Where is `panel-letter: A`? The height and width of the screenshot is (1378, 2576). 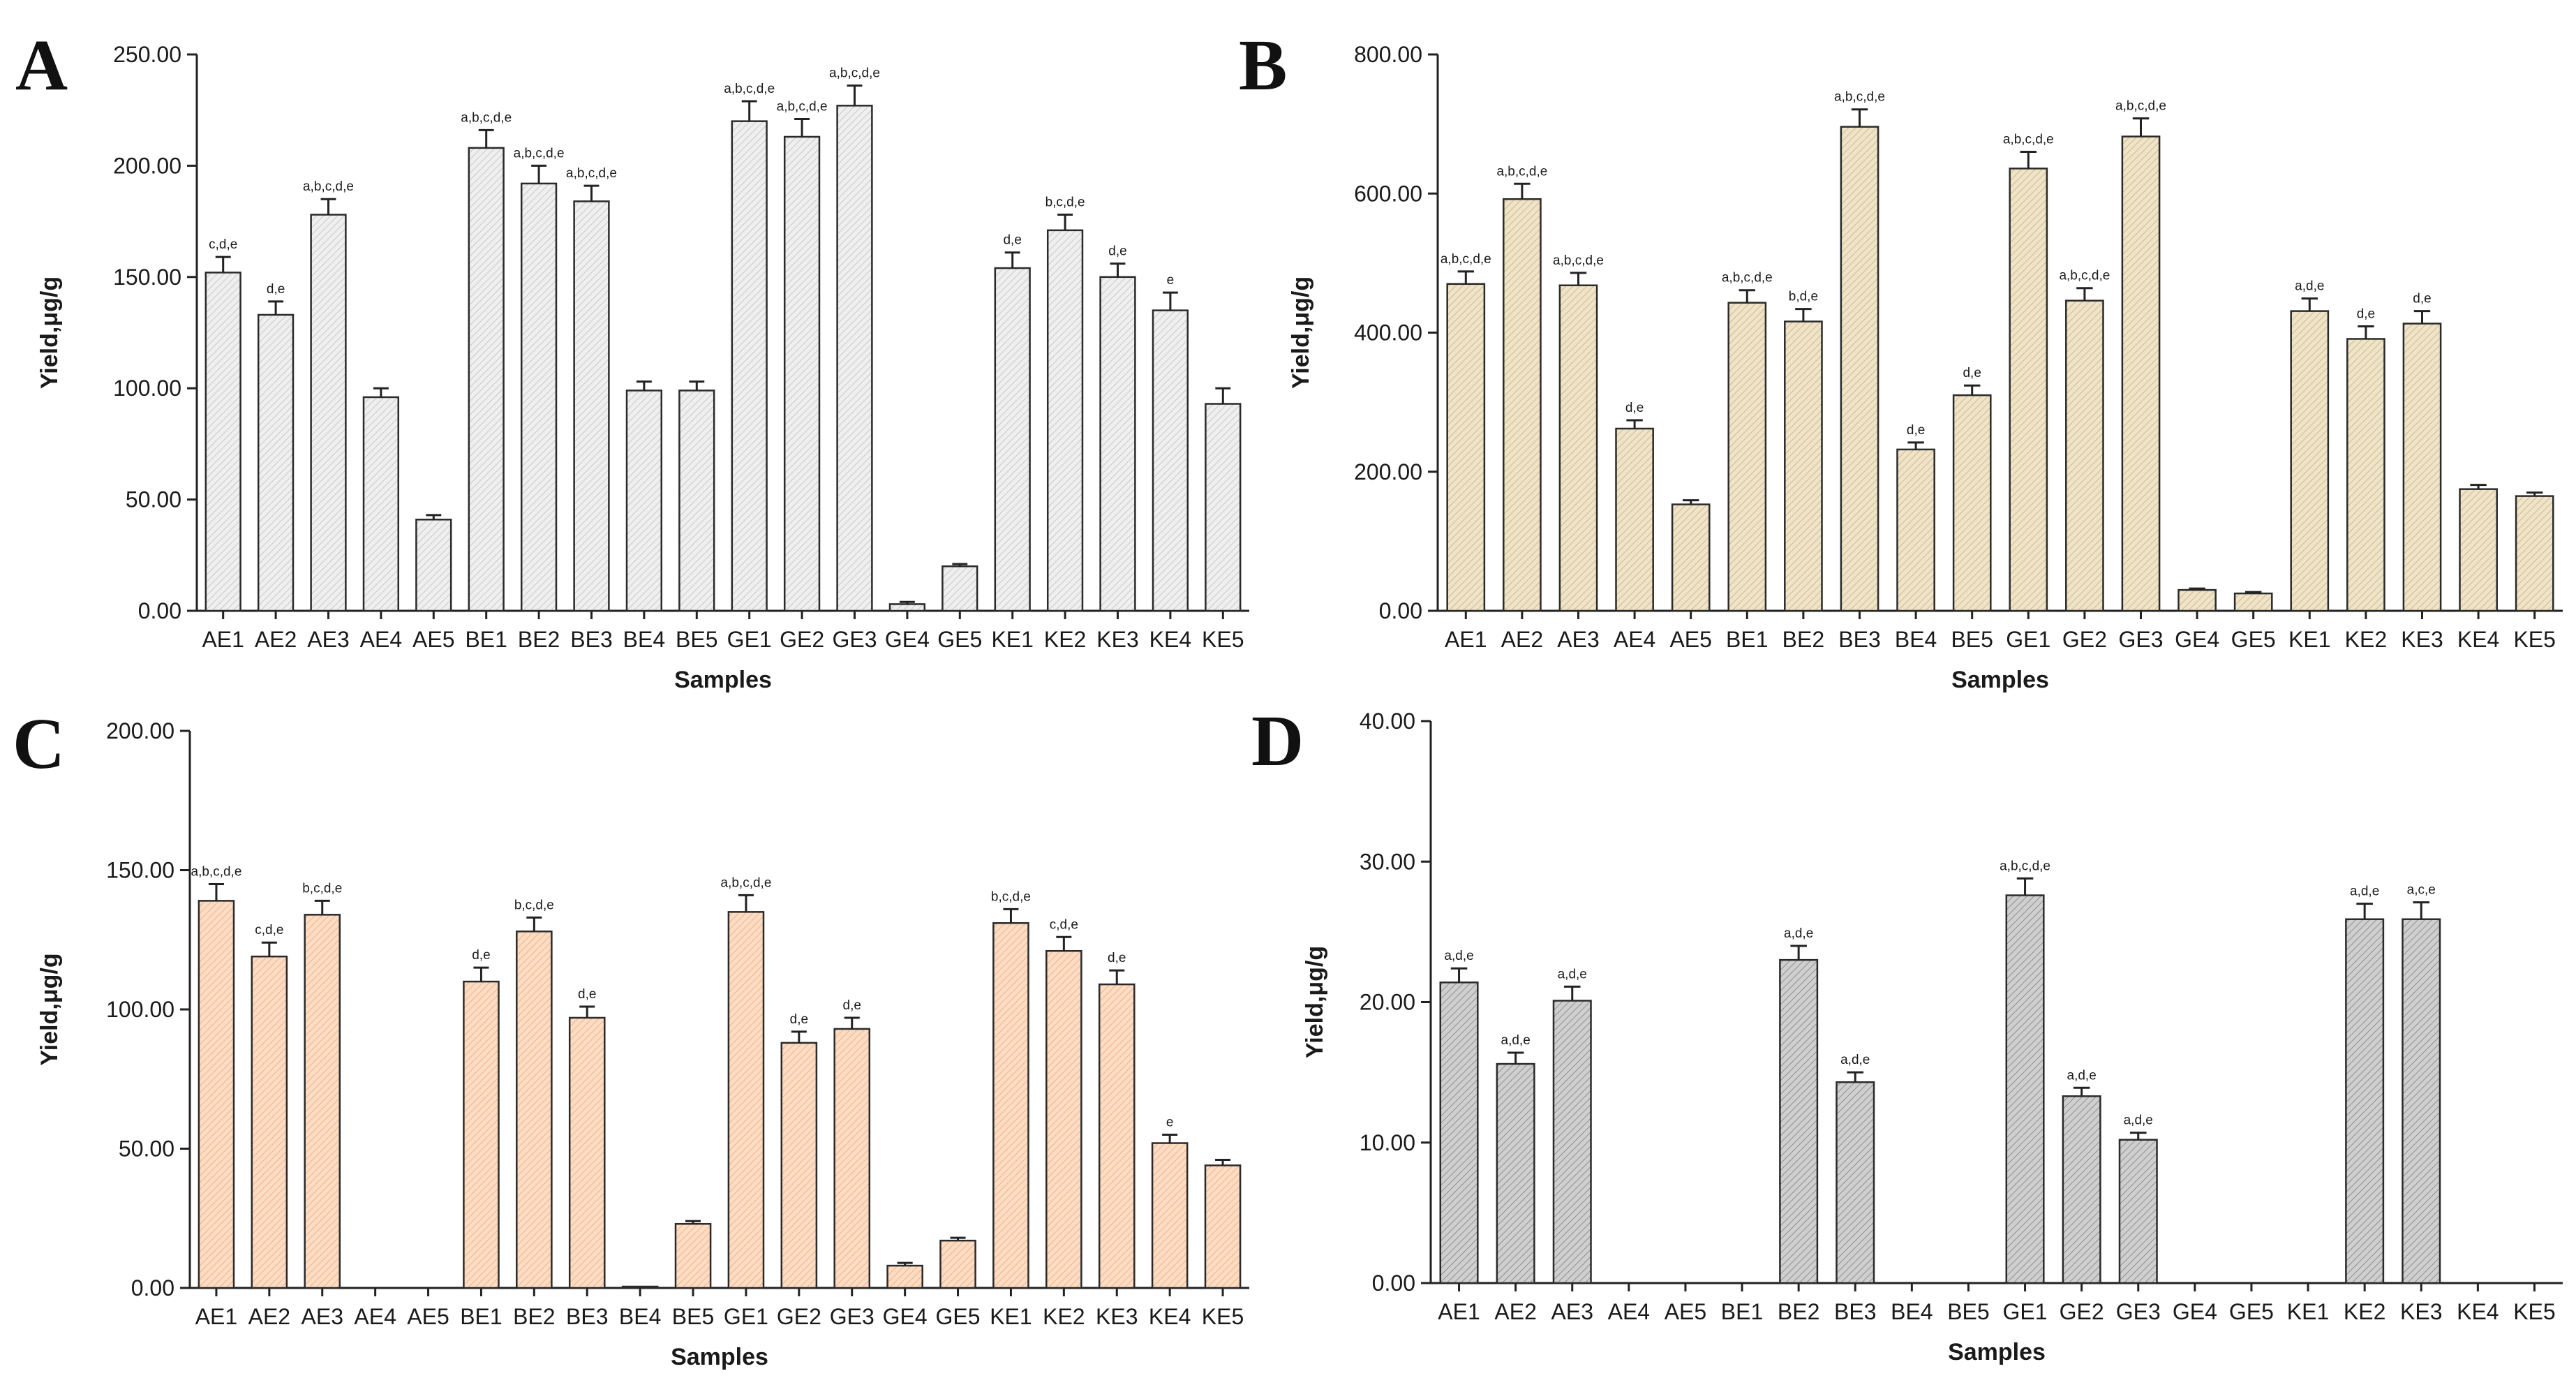
panel-letter: A is located at coordinates (41, 65).